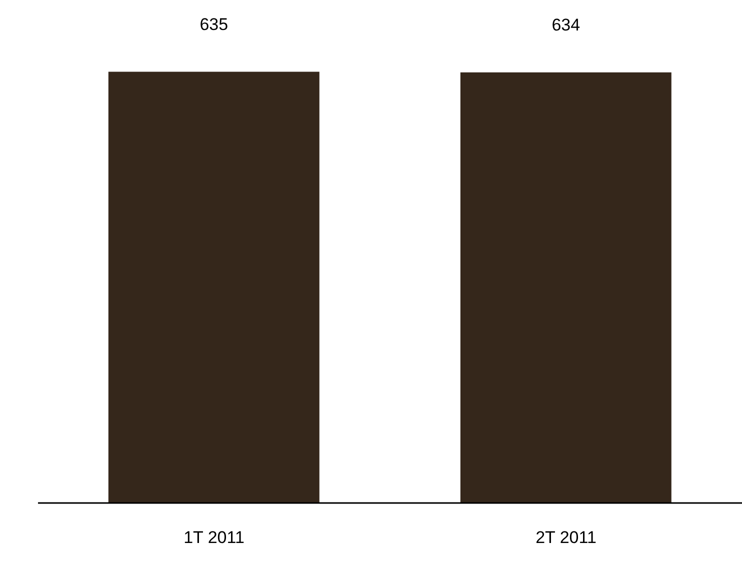 The width and height of the screenshot is (742, 563). I want to click on x-tick-label: 1T 2011, so click(214, 538).